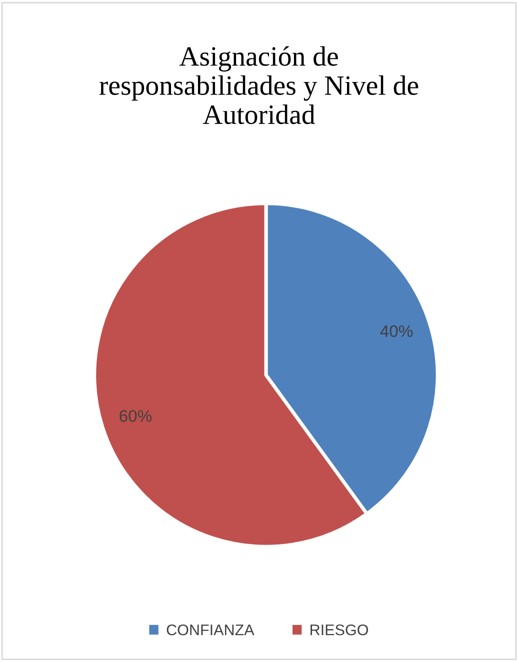 Image resolution: width=518 pixels, height=662 pixels. Describe the element at coordinates (210, 630) in the screenshot. I see `legend-label: CONFIANZA` at that location.